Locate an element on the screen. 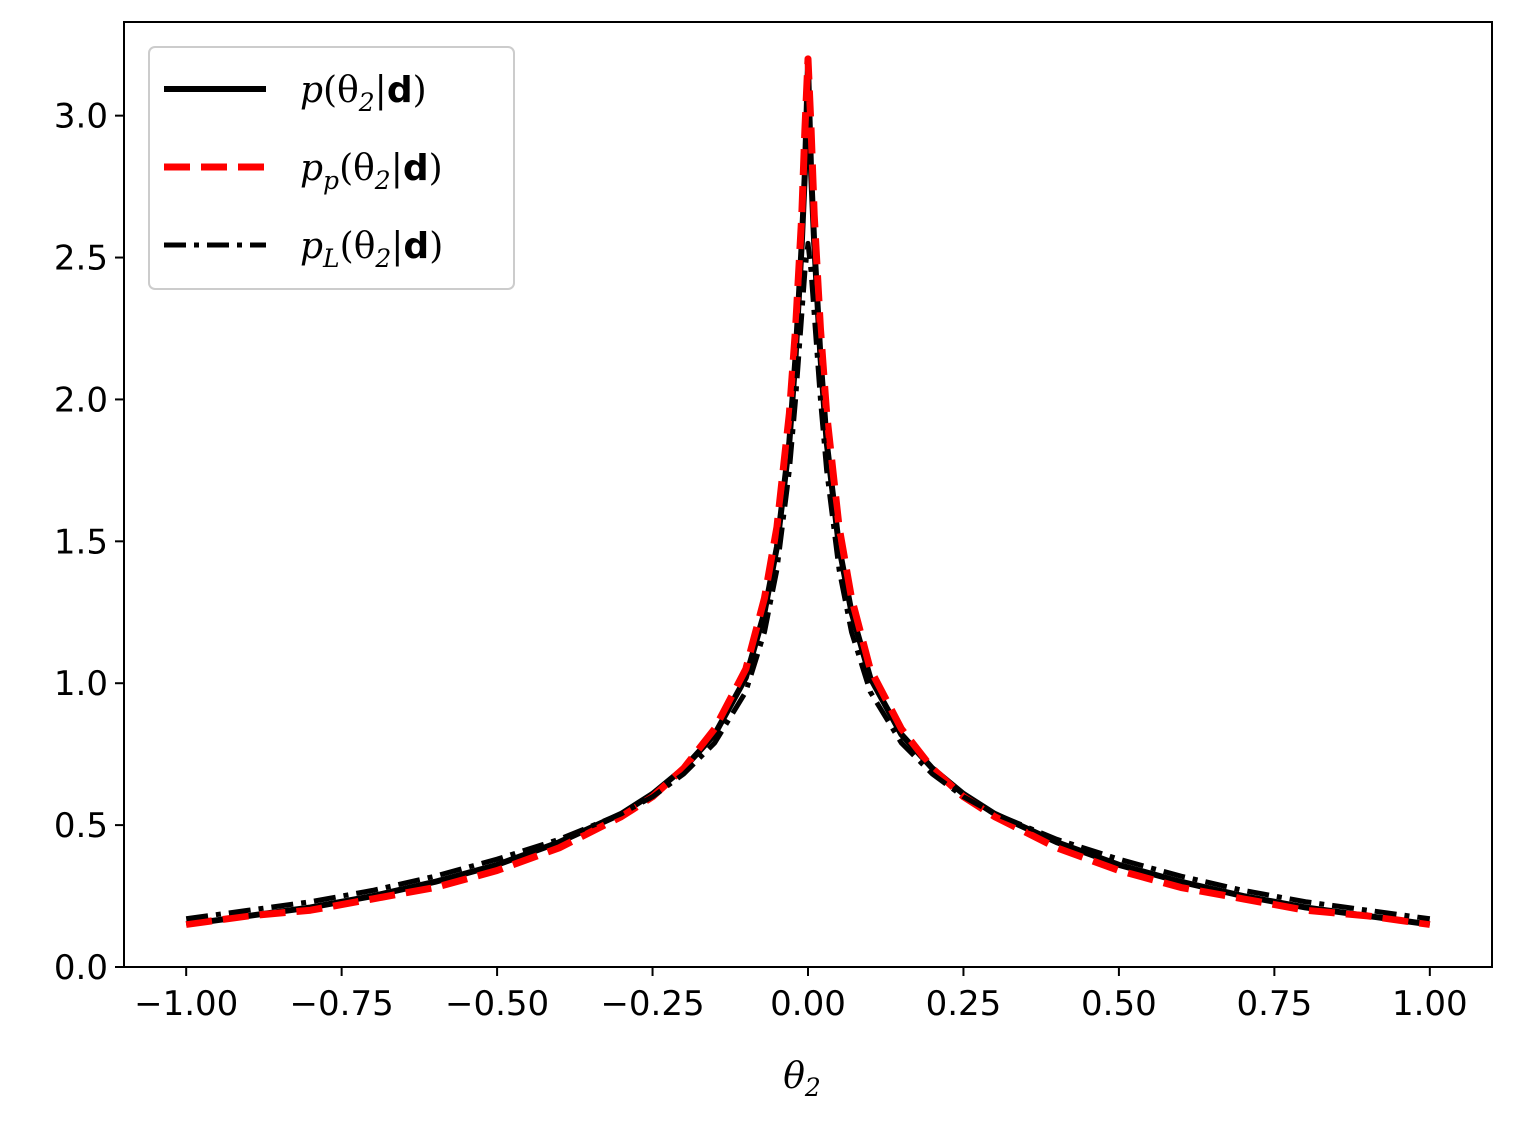 Image resolution: width=1516 pixels, height=1124 pixels. legend: p(θ2|d) pp(θ2|d) pL(θ2|d) is located at coordinates (331, 168).